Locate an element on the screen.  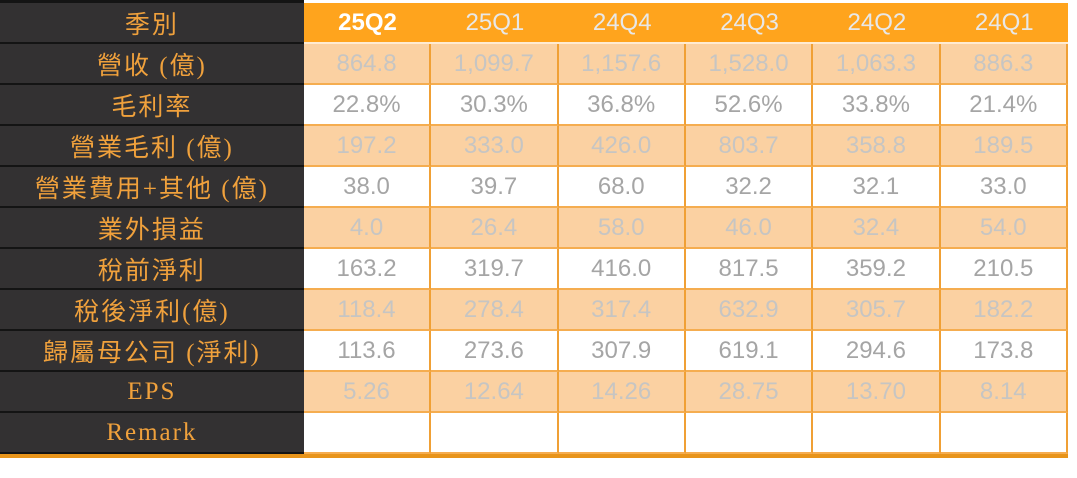
cell-value: 182.2 is located at coordinates (1004, 310).